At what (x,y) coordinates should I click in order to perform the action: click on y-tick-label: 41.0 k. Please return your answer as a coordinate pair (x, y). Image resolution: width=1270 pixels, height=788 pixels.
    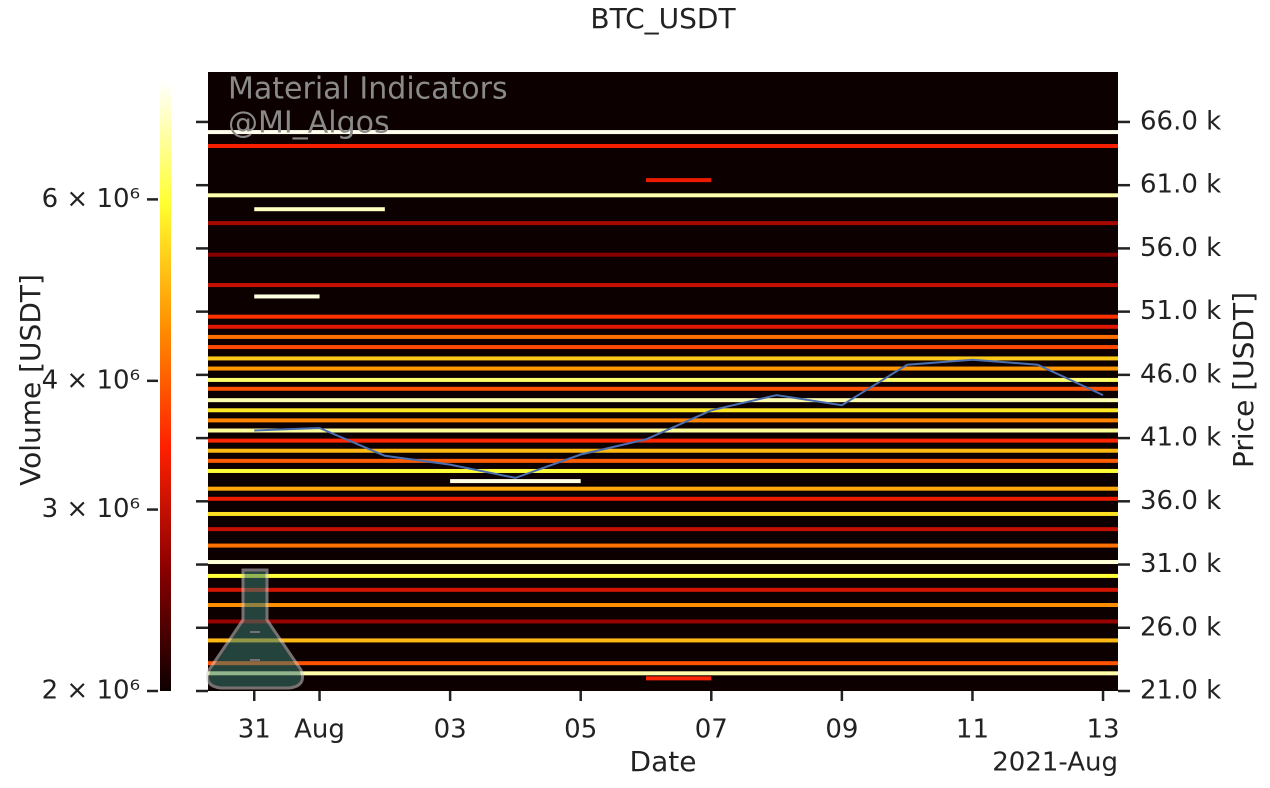
    Looking at the image, I should click on (1180, 438).